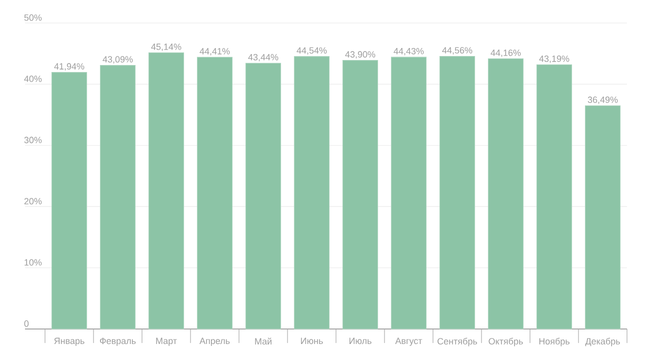  Describe the element at coordinates (118, 342) in the screenshot. I see `x-tick-label: Февраль` at that location.